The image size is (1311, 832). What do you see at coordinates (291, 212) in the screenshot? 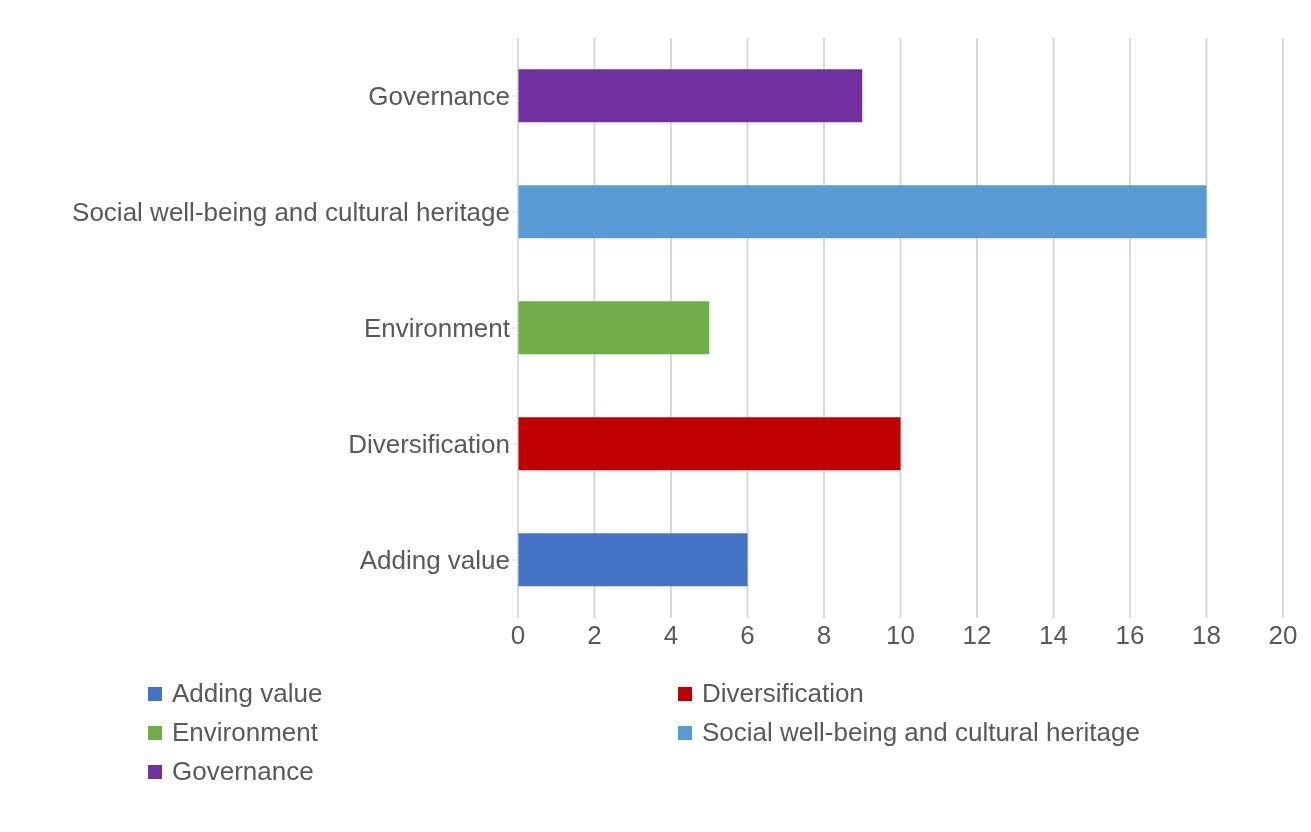
I see `y-tick-label: Social well-being and cultural heritage` at bounding box center [291, 212].